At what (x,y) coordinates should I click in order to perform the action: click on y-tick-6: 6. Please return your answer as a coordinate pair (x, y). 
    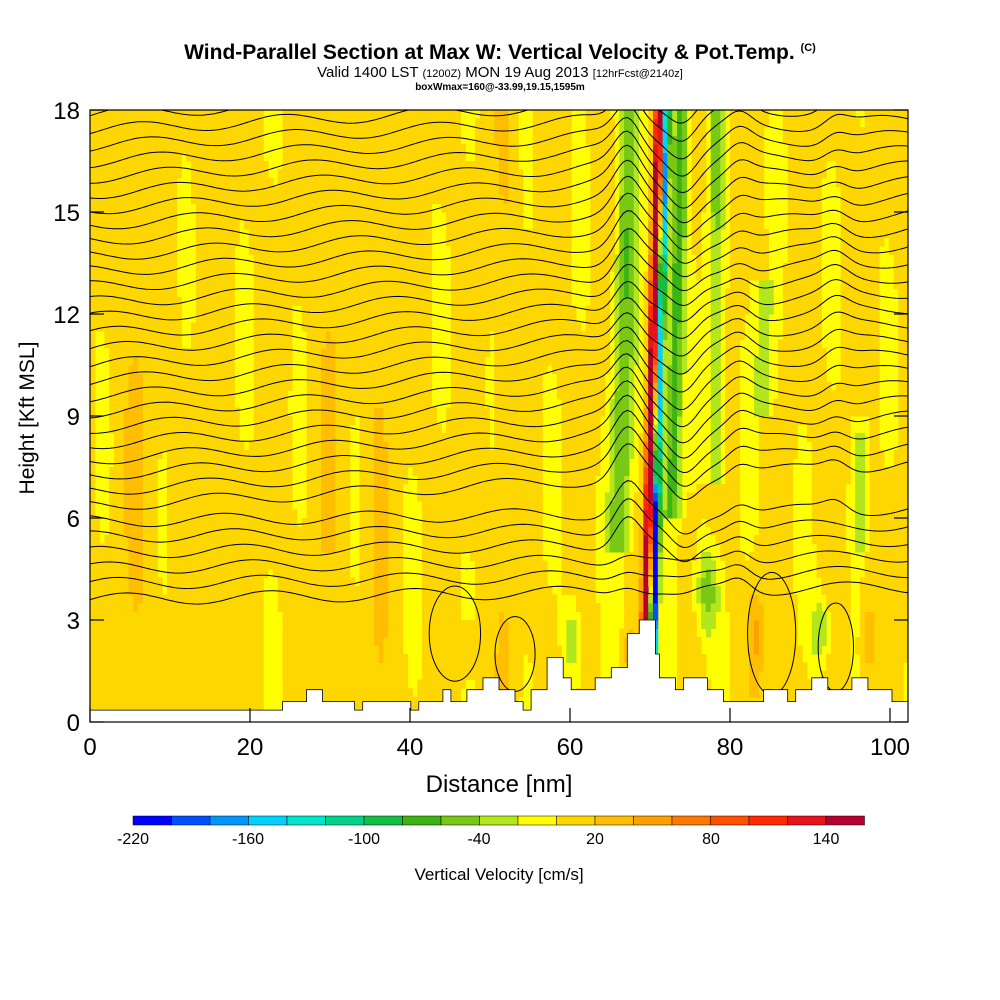
    Looking at the image, I should click on (73, 519).